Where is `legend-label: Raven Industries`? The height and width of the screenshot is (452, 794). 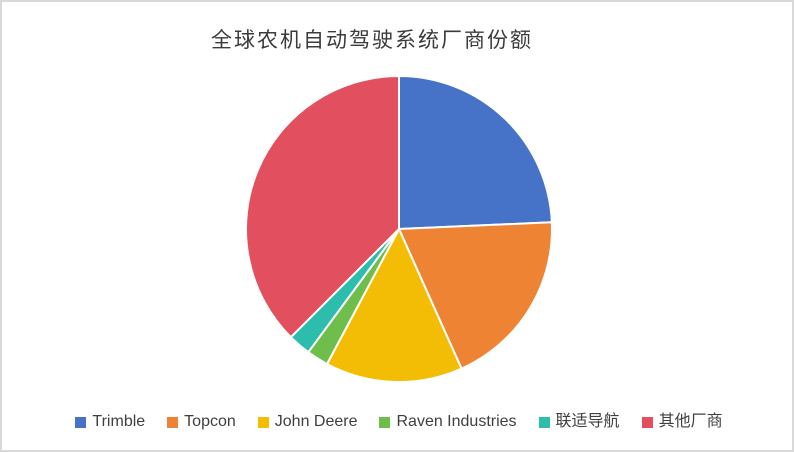
legend-label: Raven Industries is located at coordinates (456, 421).